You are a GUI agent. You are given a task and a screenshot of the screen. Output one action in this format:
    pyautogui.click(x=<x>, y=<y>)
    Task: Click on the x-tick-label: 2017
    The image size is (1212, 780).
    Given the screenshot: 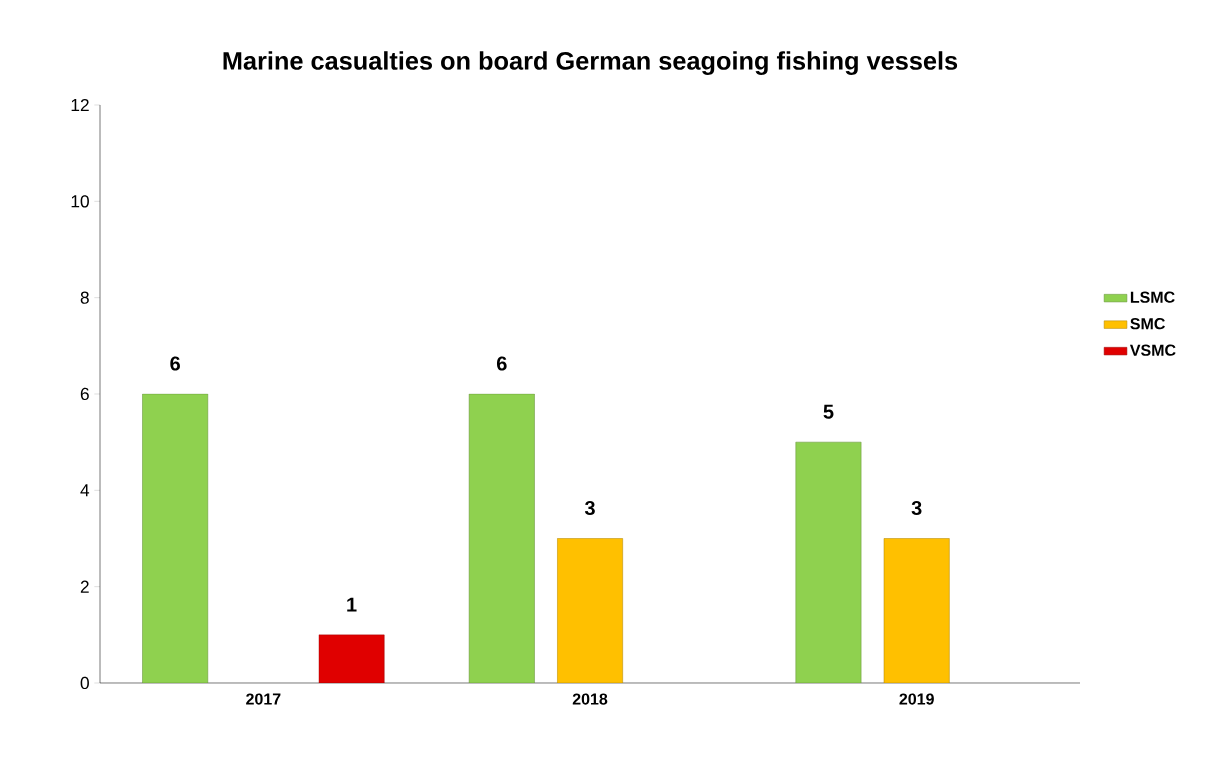 What is the action you would take?
    pyautogui.click(x=263, y=699)
    